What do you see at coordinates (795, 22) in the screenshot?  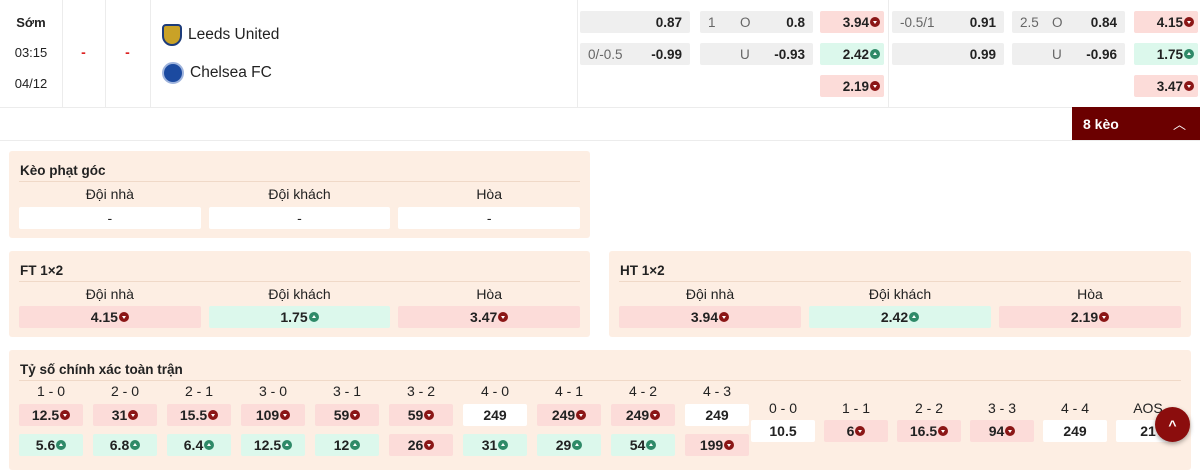 I see `over-odd: 0.8` at bounding box center [795, 22].